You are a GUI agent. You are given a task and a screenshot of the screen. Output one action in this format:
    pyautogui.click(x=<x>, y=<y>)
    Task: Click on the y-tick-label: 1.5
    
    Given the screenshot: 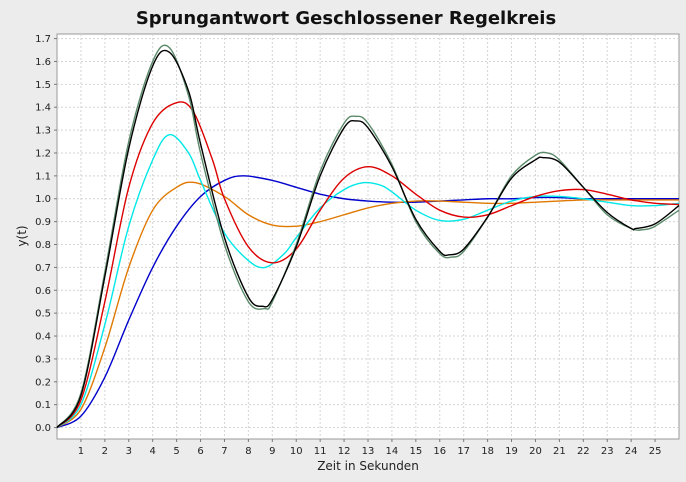 What is the action you would take?
    pyautogui.click(x=43, y=85)
    